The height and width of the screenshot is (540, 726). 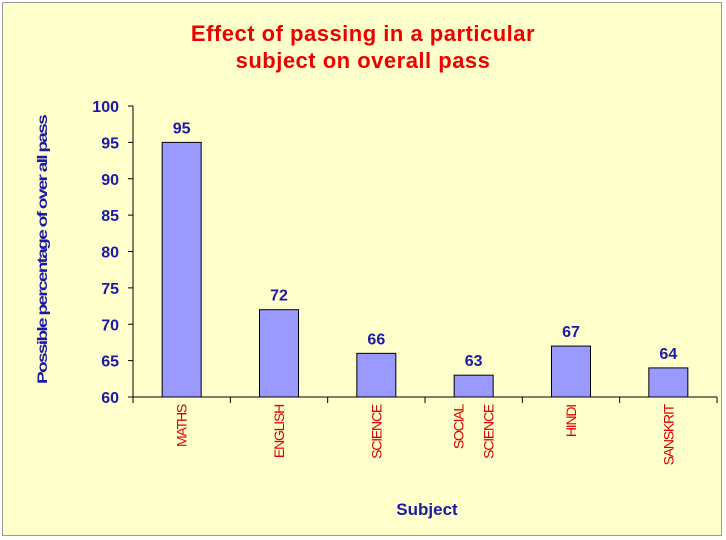 What do you see at coordinates (363, 33) in the screenshot?
I see `chart-title-line-1: Effect of passing in a particular` at bounding box center [363, 33].